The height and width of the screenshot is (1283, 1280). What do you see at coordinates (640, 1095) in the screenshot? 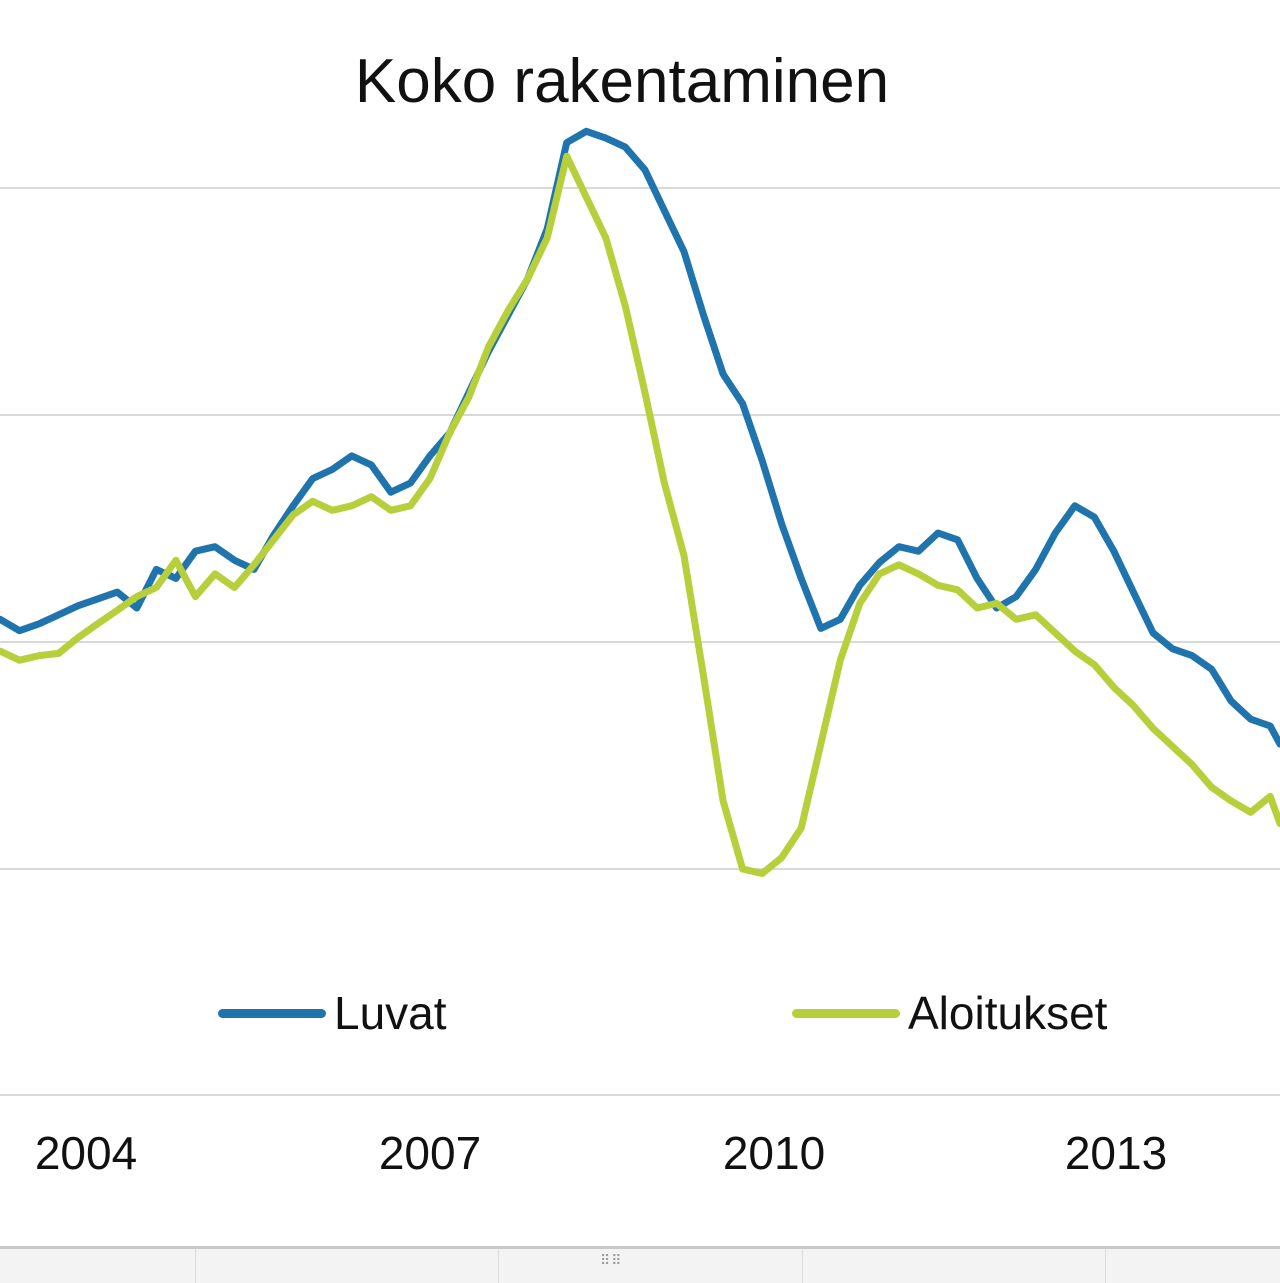
I see `x-axis-line` at bounding box center [640, 1095].